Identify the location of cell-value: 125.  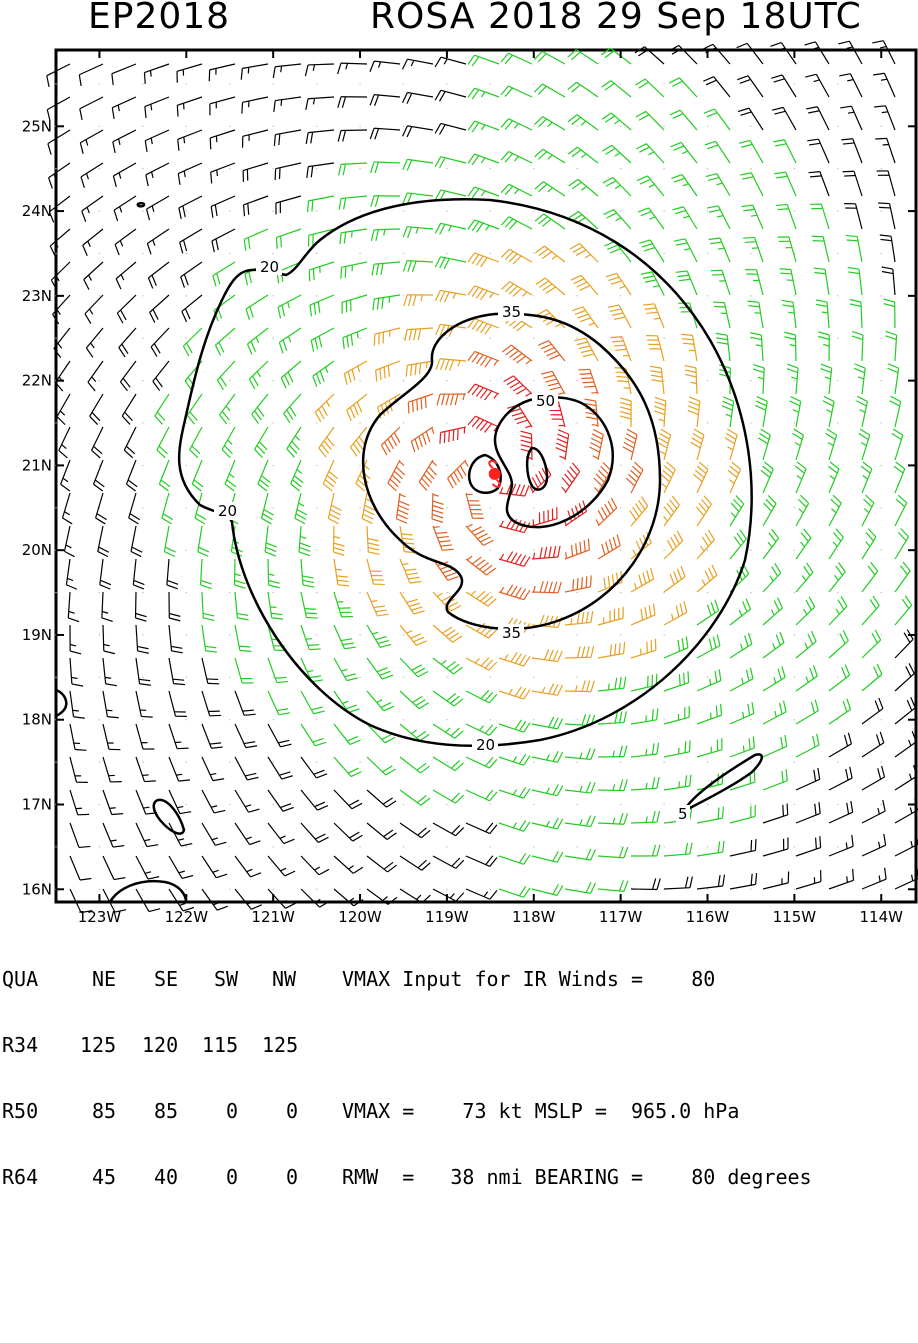
(98, 1045).